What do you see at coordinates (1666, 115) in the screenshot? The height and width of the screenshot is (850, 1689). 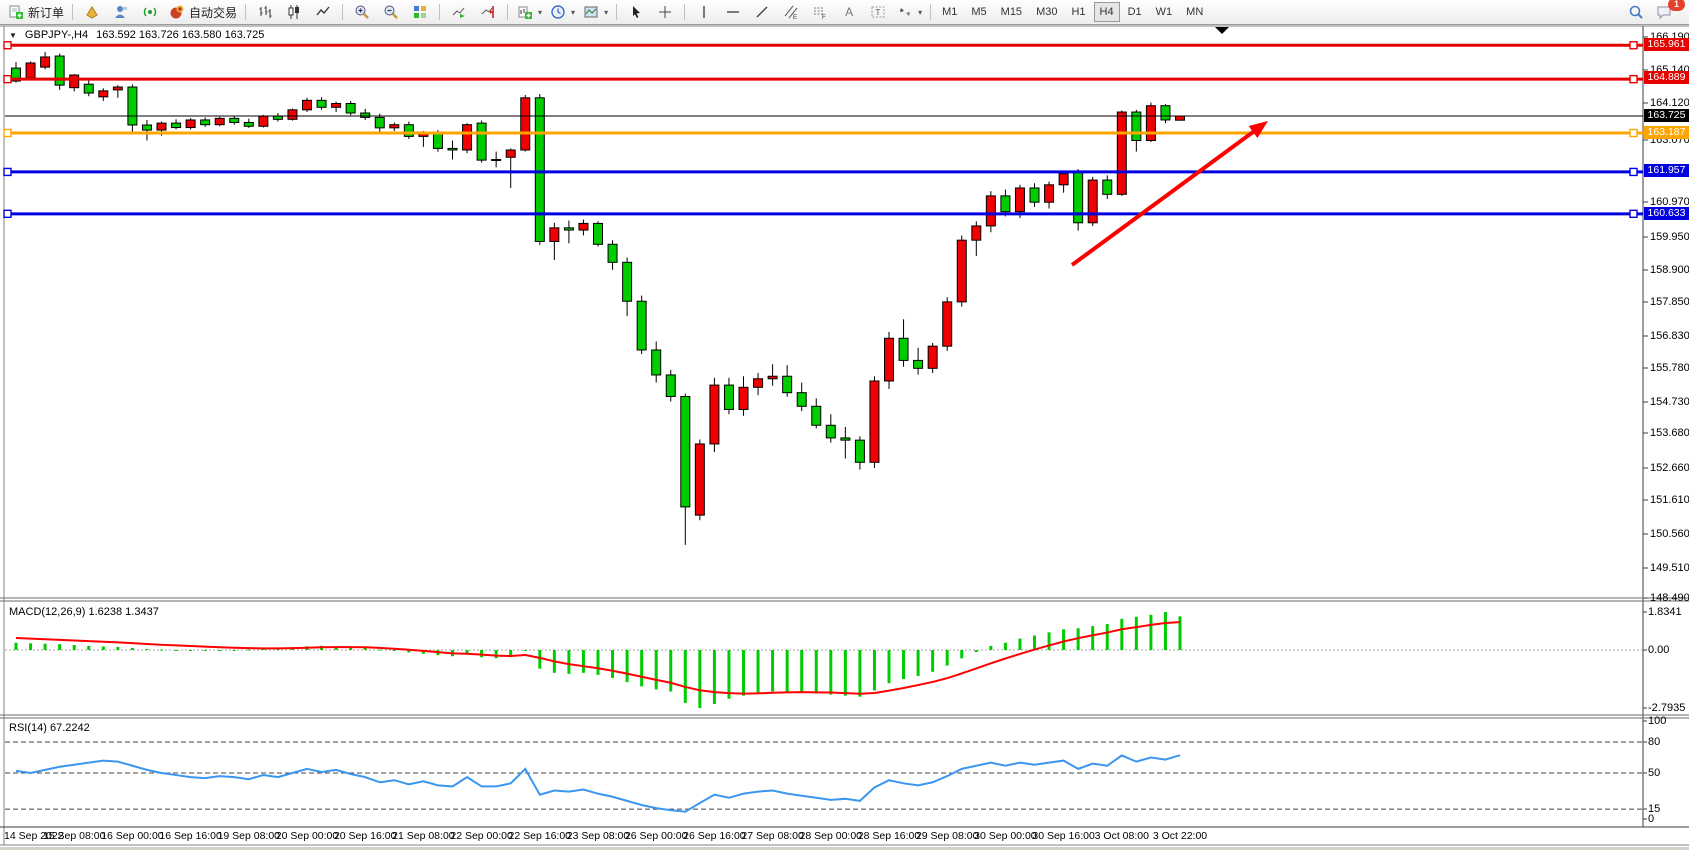 I see `price-level-badge: 163.725` at bounding box center [1666, 115].